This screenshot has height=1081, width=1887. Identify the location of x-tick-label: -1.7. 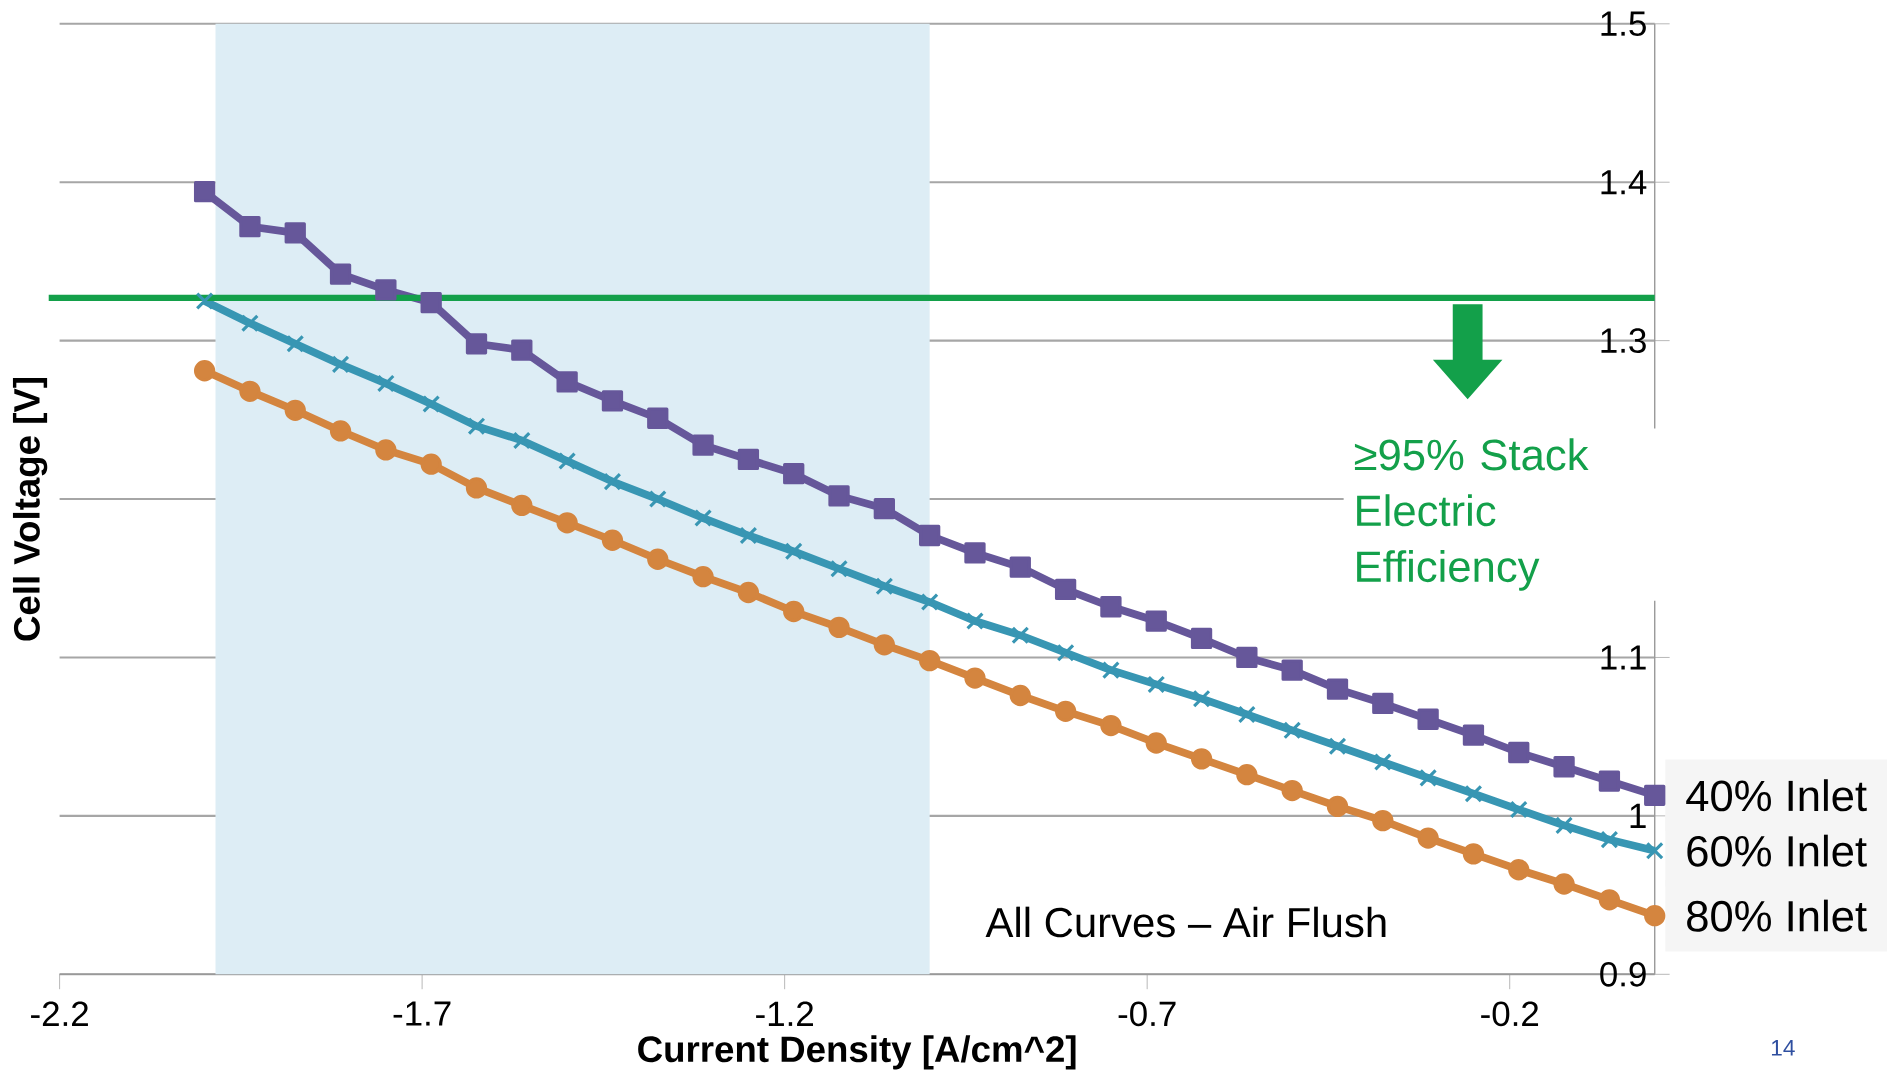
(422, 1013).